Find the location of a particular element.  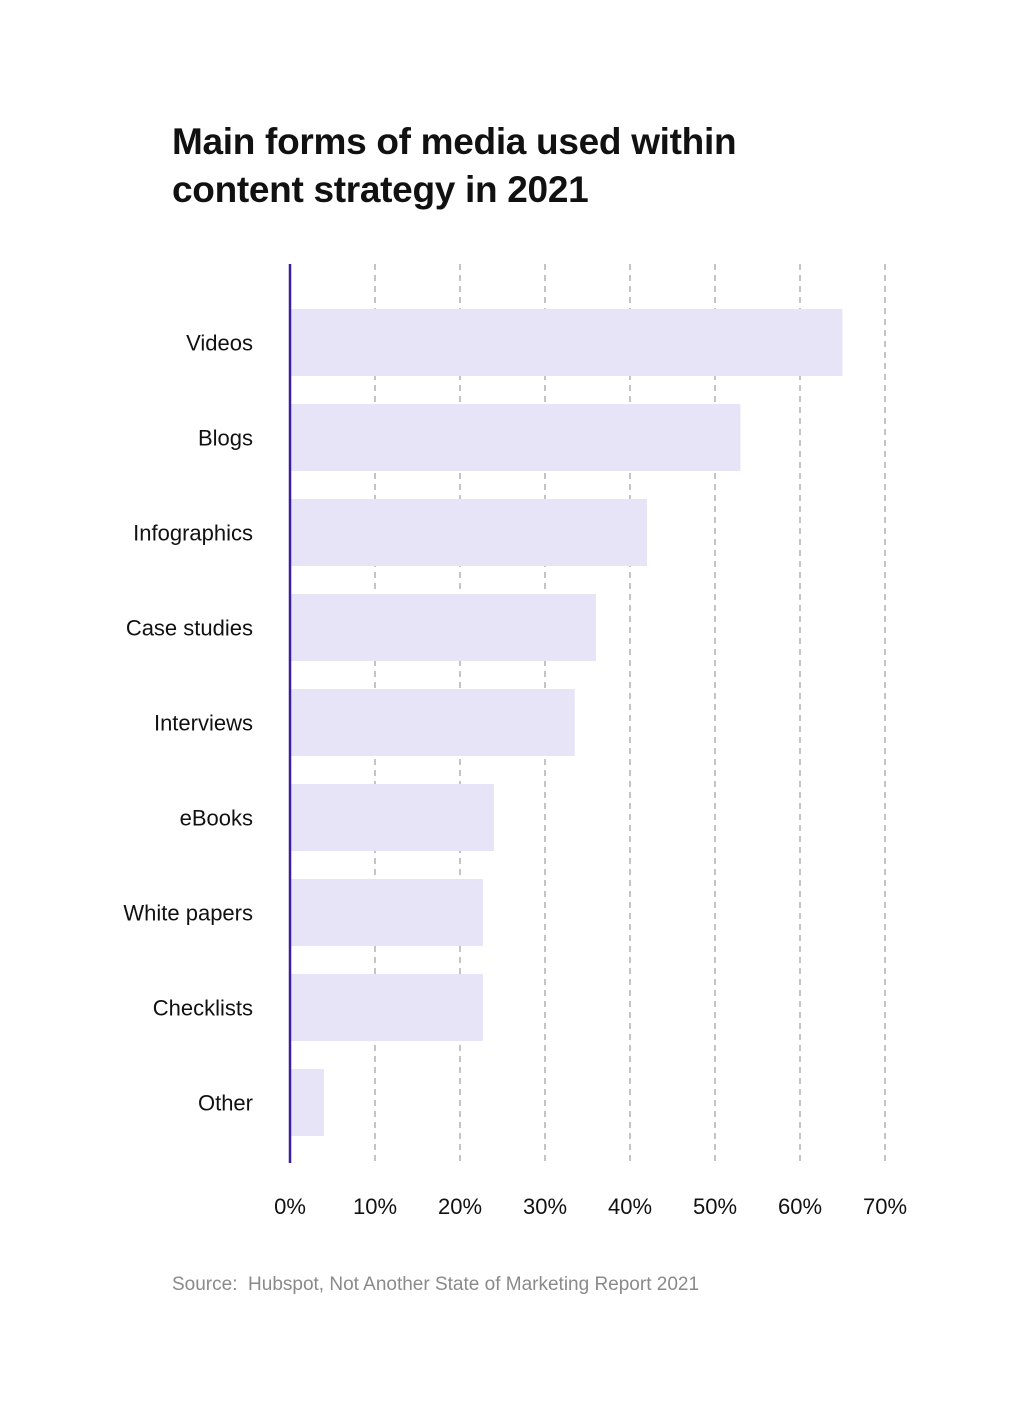

x-tick-label: 20% is located at coordinates (460, 1206).